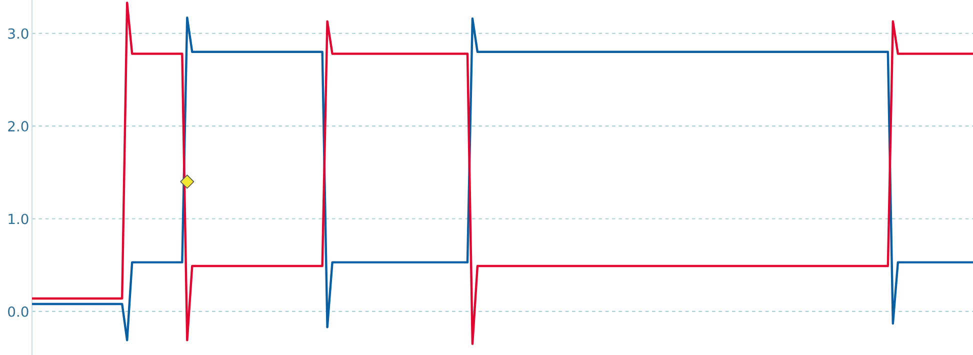  I want to click on y-tick-label: 0.0, so click(18, 311).